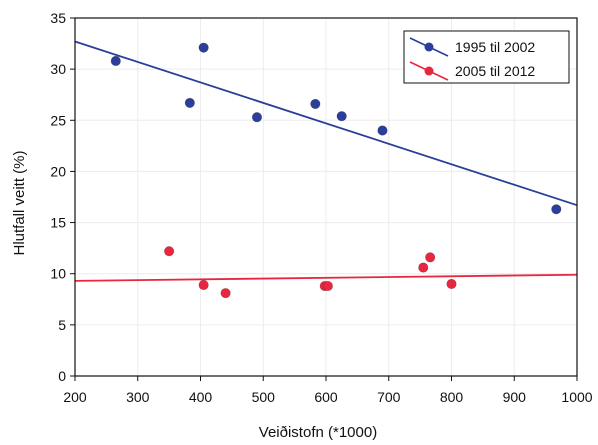  What do you see at coordinates (58, 18) in the screenshot?
I see `y-tick-label: 35` at bounding box center [58, 18].